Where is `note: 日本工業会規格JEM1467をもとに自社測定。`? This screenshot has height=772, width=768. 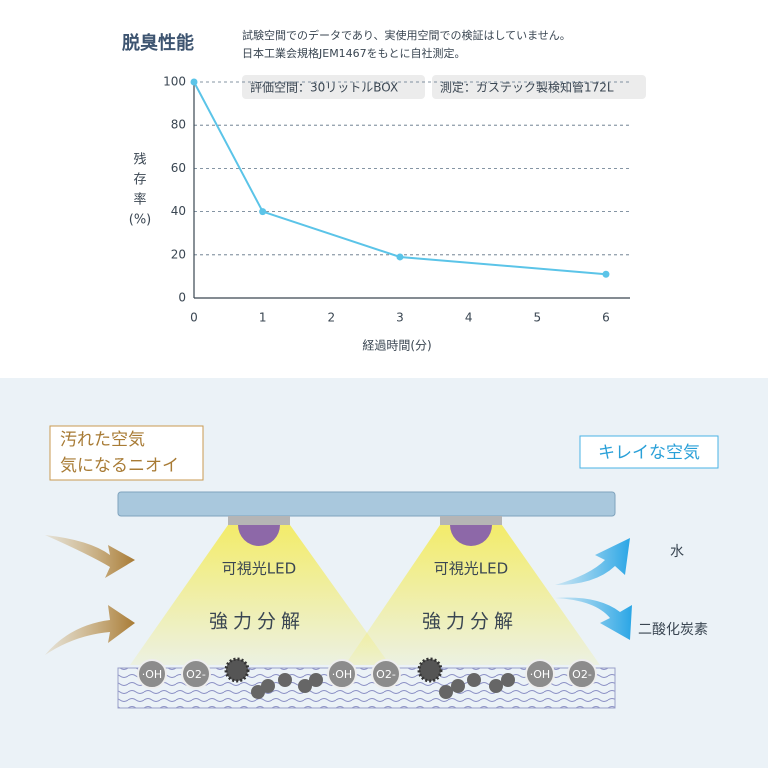 note: 日本工業会規格JEM1467をもとに自社測定。 is located at coordinates (353, 53).